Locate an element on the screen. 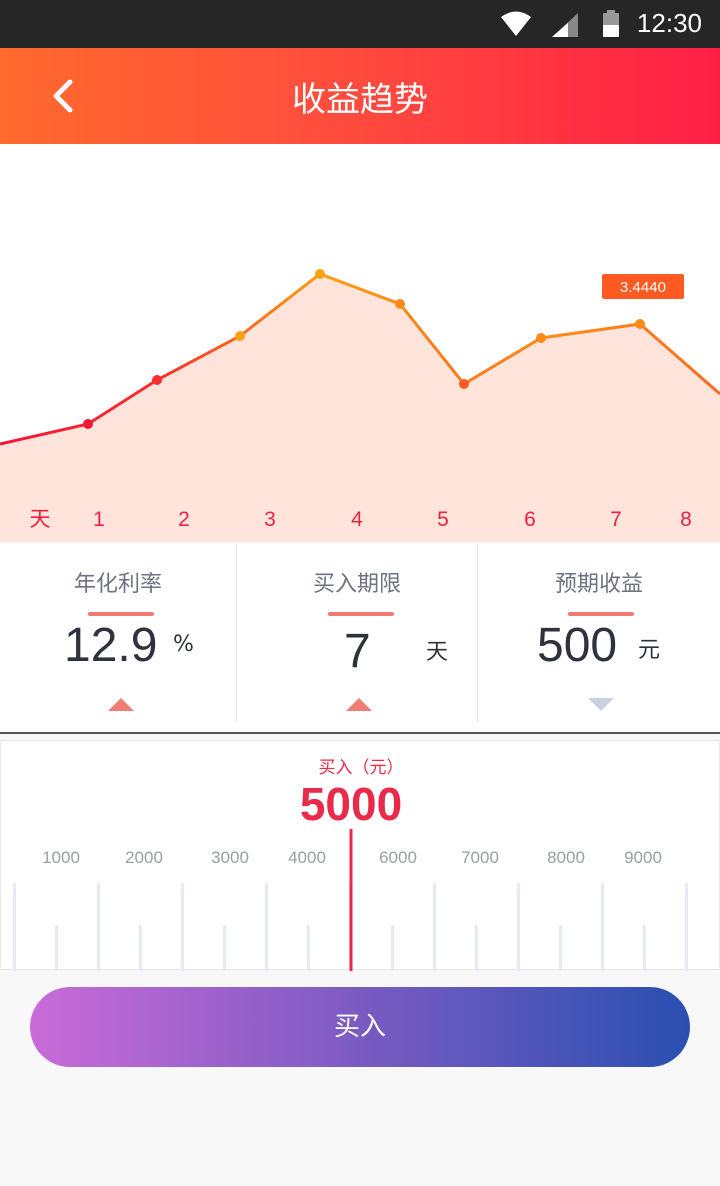 Image resolution: width=720 pixels, height=1186 pixels. app-bar: 收益趋势 is located at coordinates (360, 96).